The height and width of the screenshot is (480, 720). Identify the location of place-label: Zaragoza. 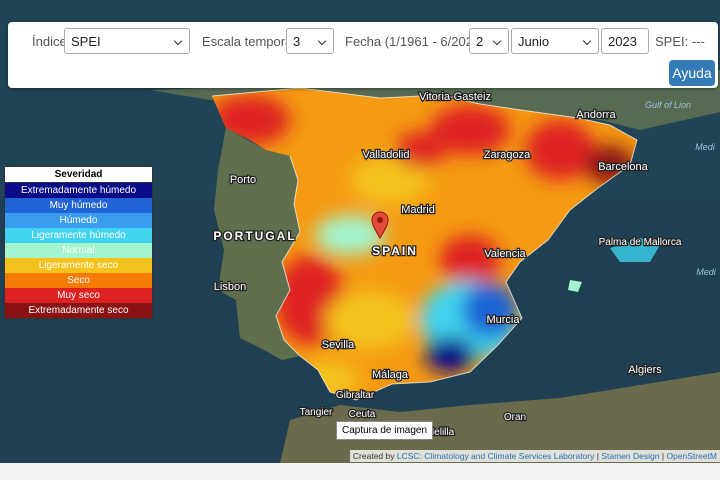
(507, 155).